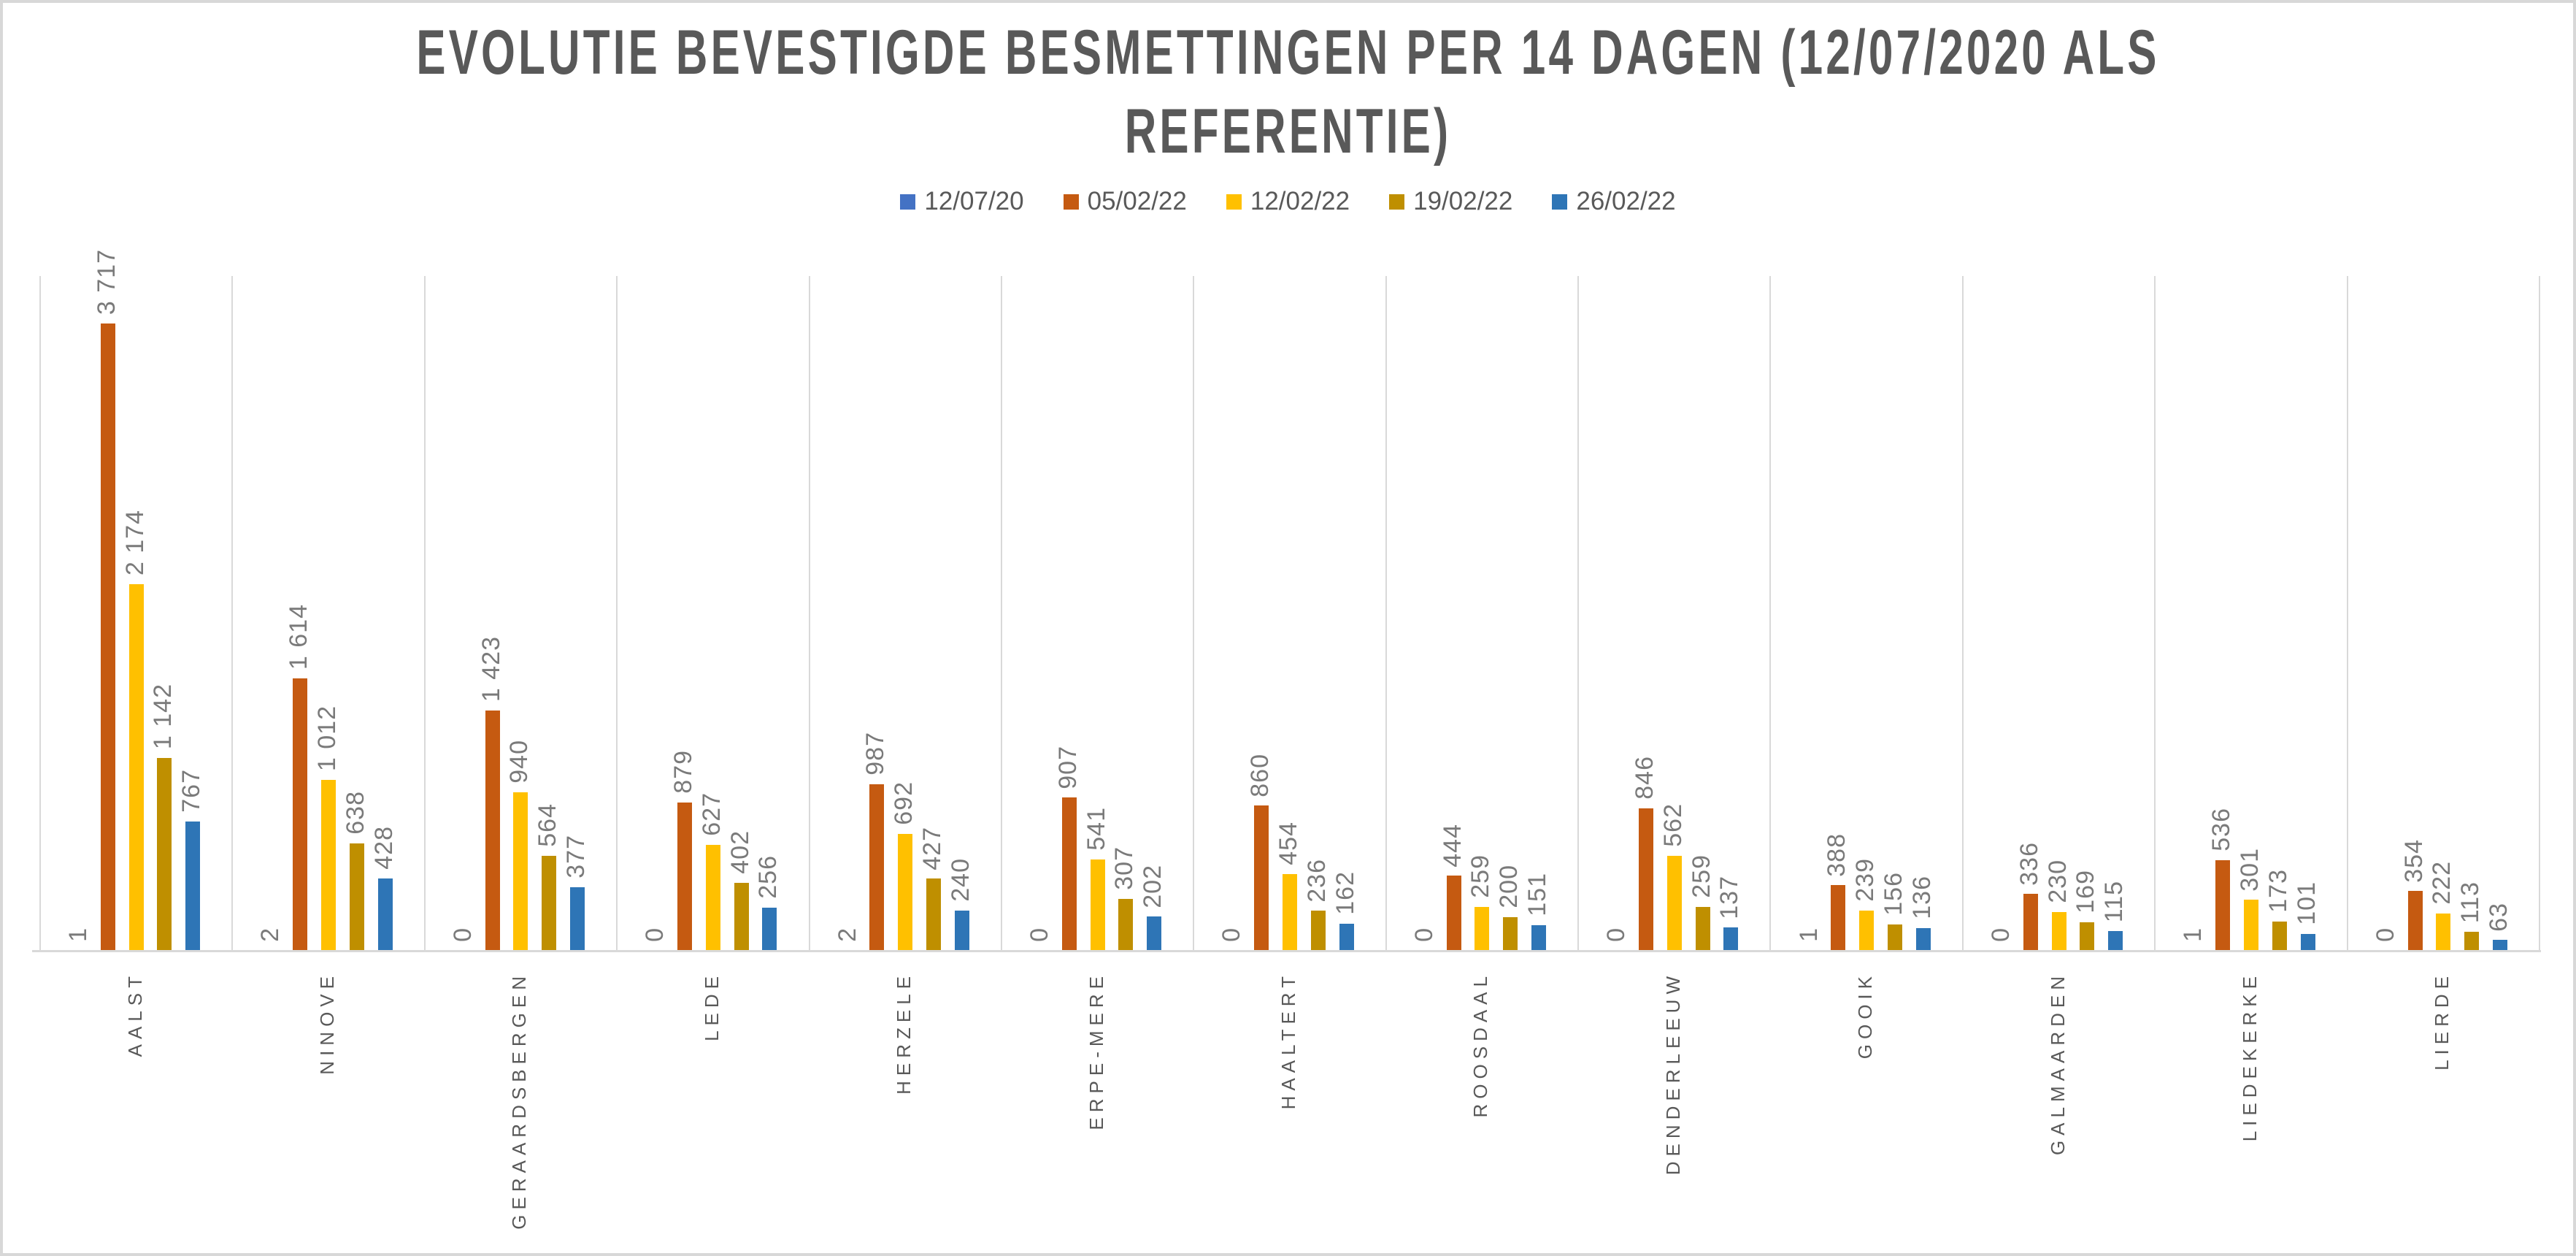 This screenshot has height=1256, width=2576. Describe the element at coordinates (768, 877) in the screenshot. I see `bar-value-label: 256` at that location.